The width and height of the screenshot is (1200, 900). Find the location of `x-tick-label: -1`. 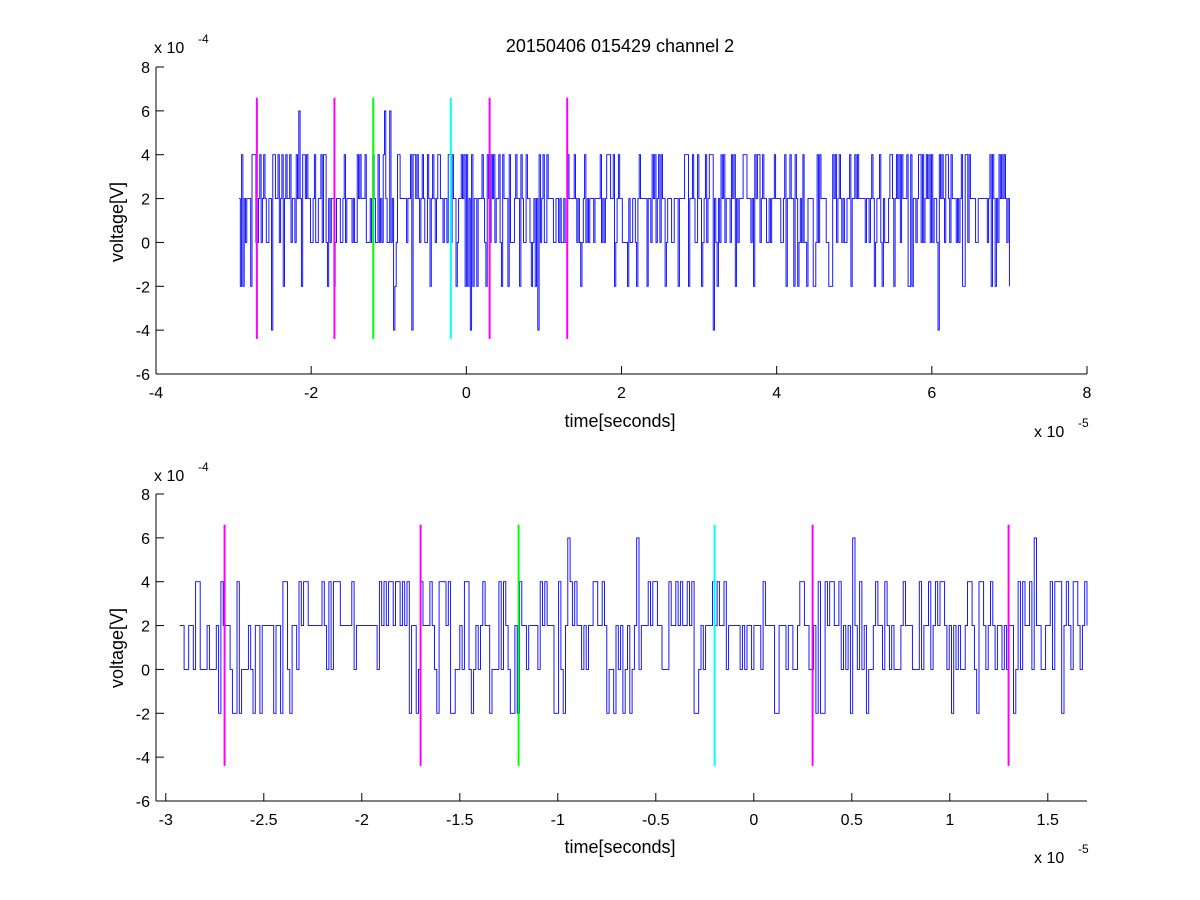

x-tick-label: -1 is located at coordinates (558, 820).